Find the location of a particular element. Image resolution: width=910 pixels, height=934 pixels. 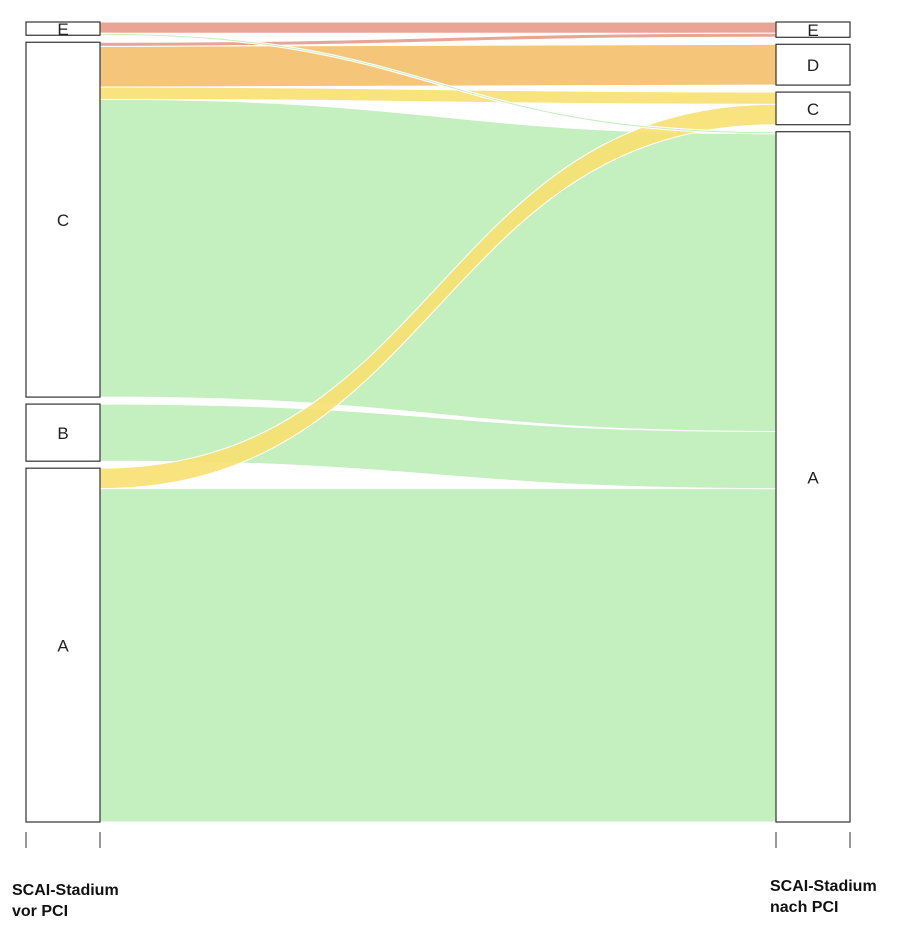

node-right-d is located at coordinates (813, 64).